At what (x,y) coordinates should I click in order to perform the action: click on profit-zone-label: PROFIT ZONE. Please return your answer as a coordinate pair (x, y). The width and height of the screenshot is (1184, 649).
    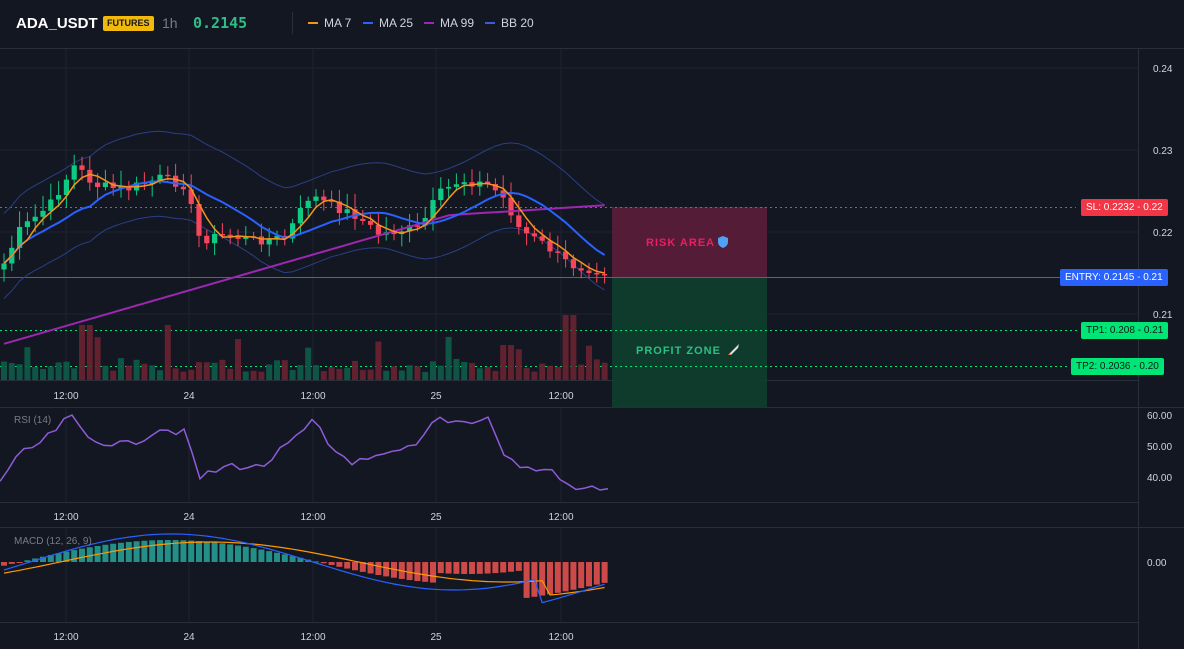
    Looking at the image, I should click on (678, 351).